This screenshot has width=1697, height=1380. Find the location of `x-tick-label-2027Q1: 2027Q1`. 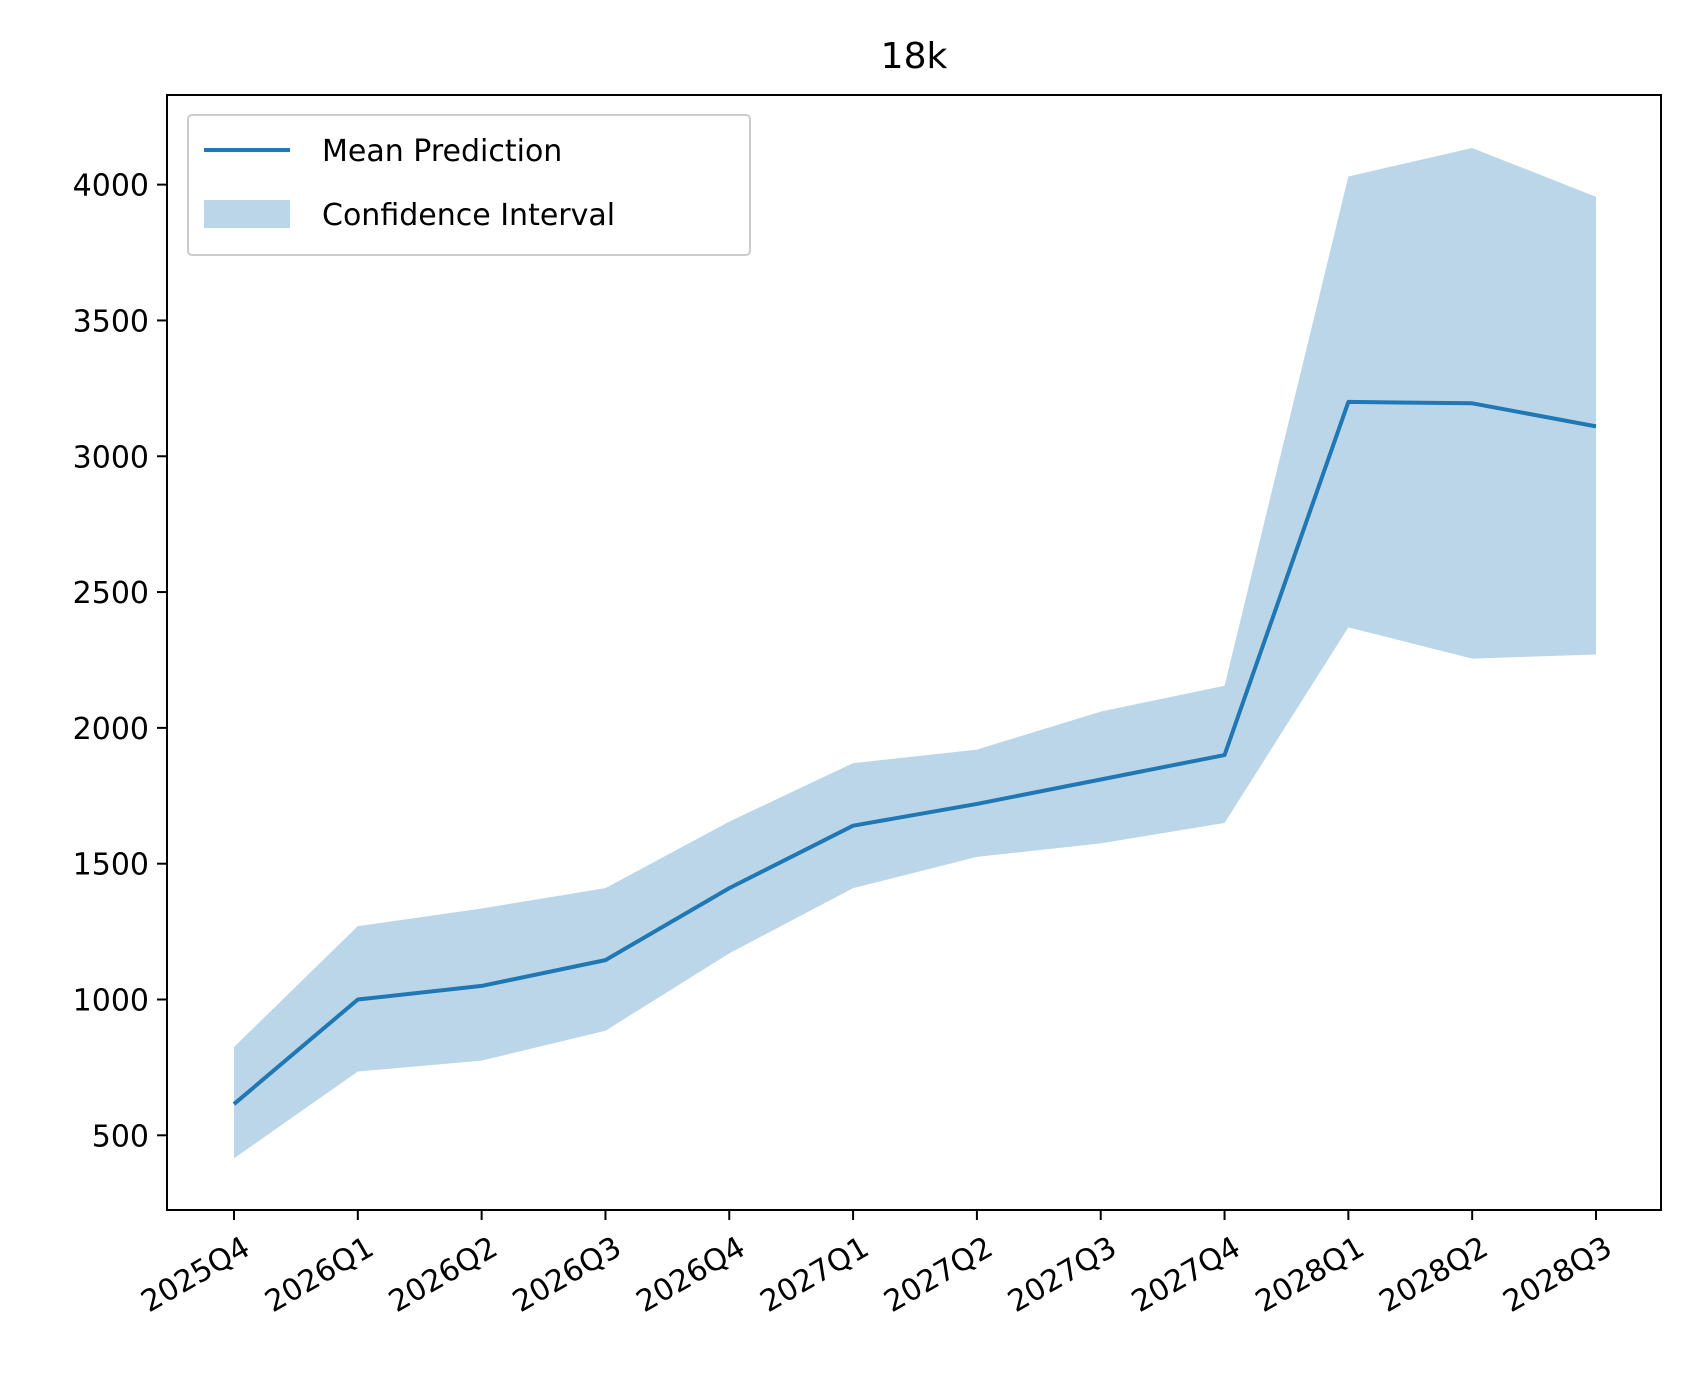

x-tick-label-2027Q1: 2027Q1 is located at coordinates (814, 1275).